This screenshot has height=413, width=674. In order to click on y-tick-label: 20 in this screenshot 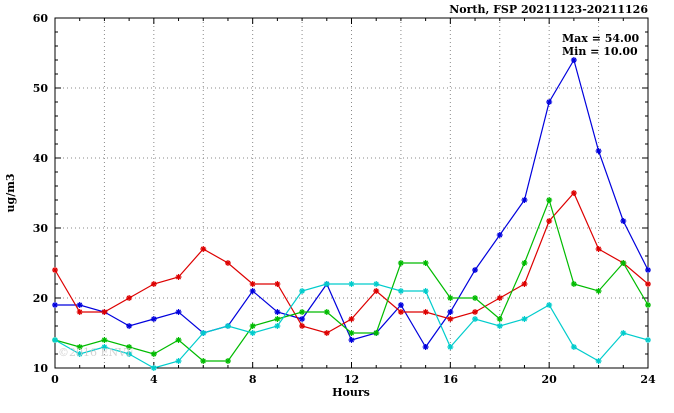, I will do `click(41, 298)`.